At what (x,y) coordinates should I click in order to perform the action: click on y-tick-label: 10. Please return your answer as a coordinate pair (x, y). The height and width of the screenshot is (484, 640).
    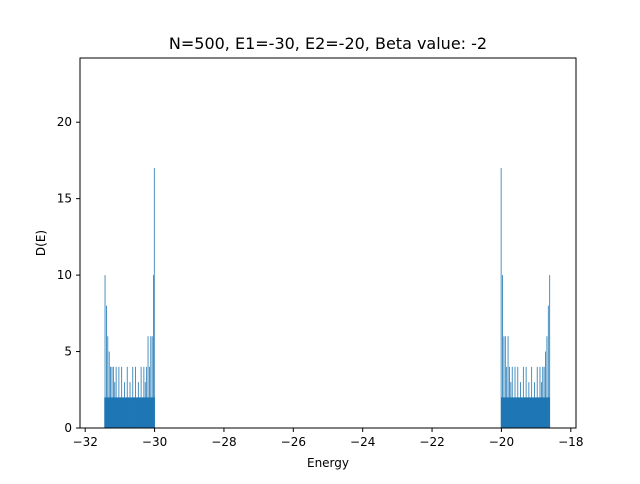
    Looking at the image, I should click on (64, 275).